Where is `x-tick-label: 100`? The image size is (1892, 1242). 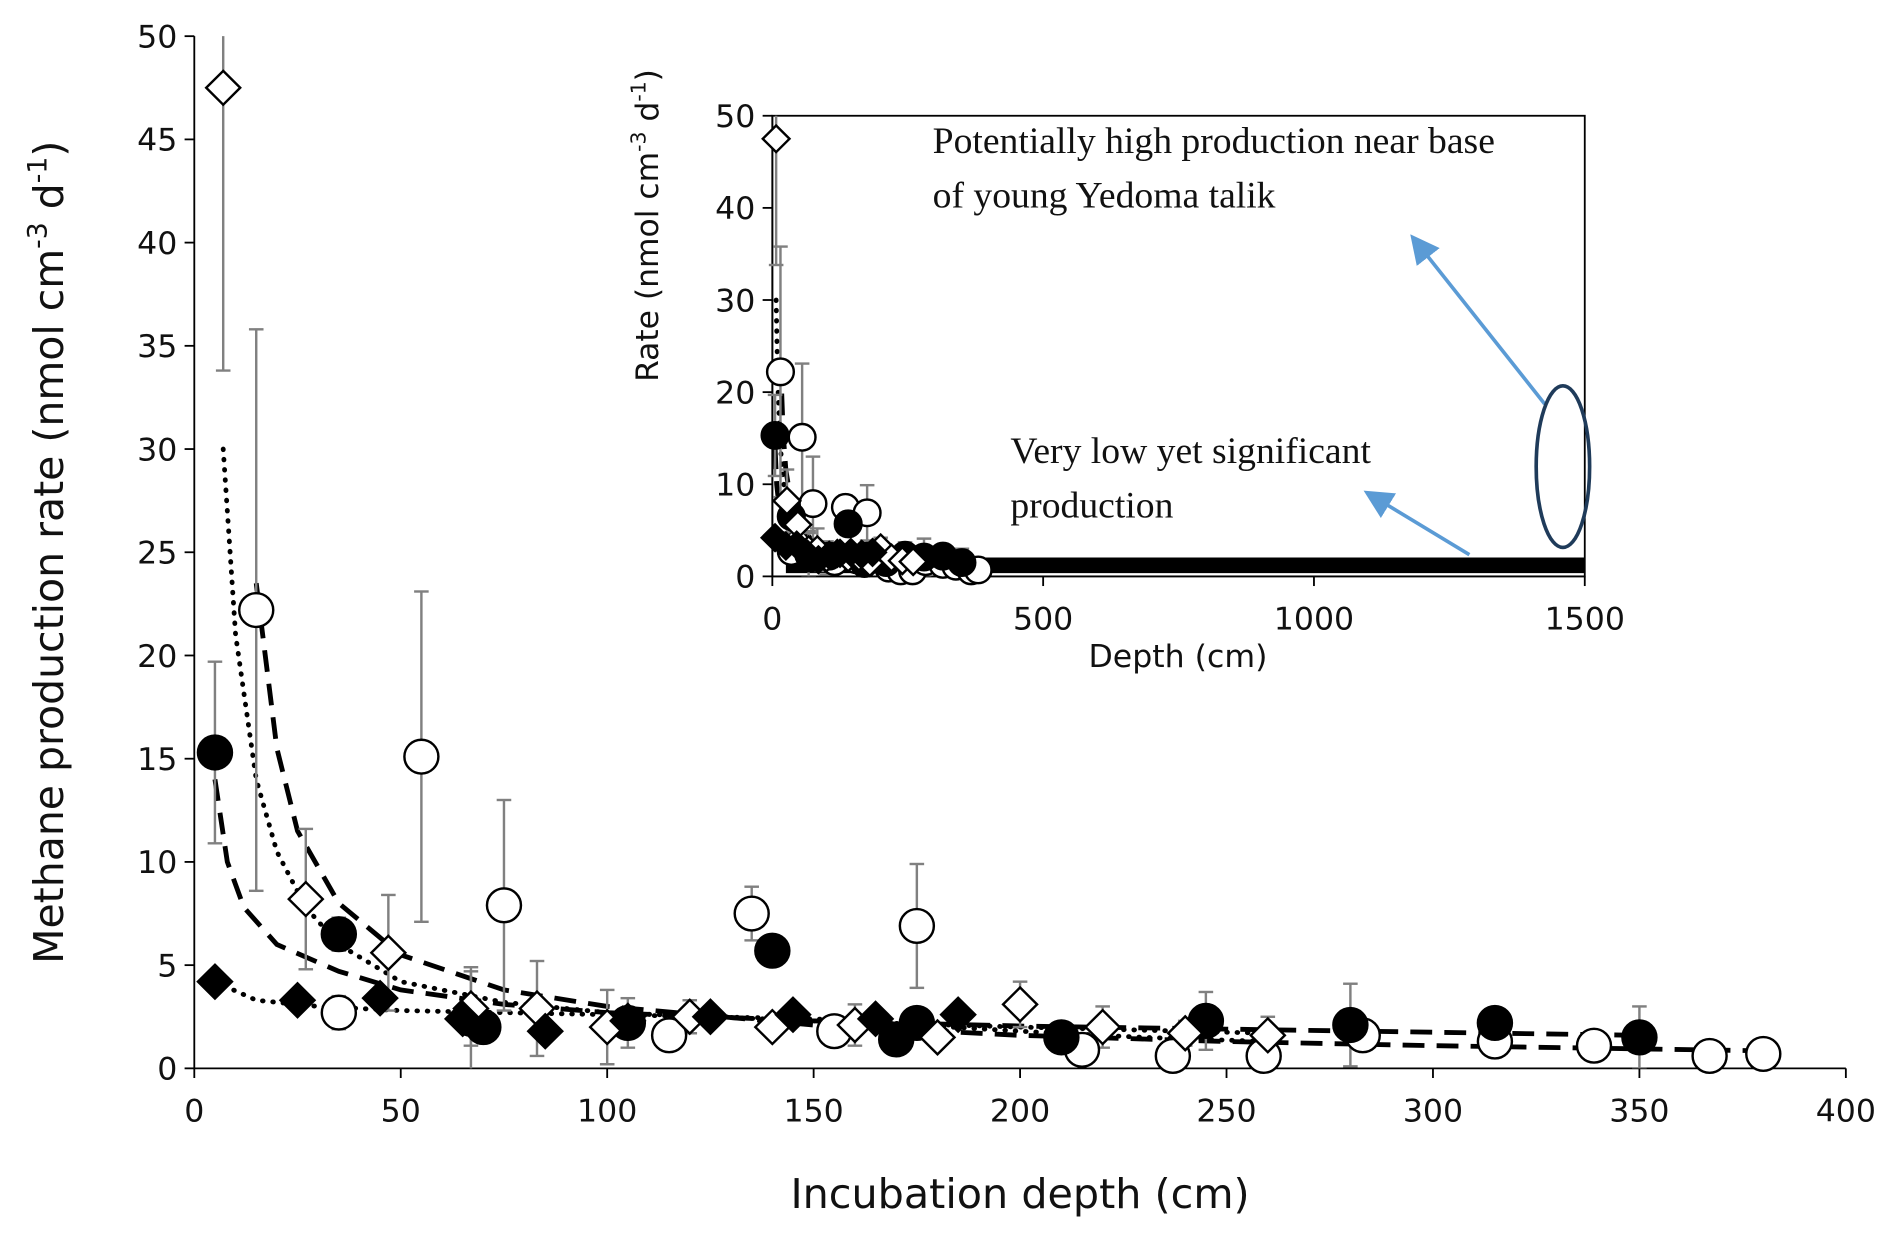
x-tick-label: 100 is located at coordinates (607, 1112).